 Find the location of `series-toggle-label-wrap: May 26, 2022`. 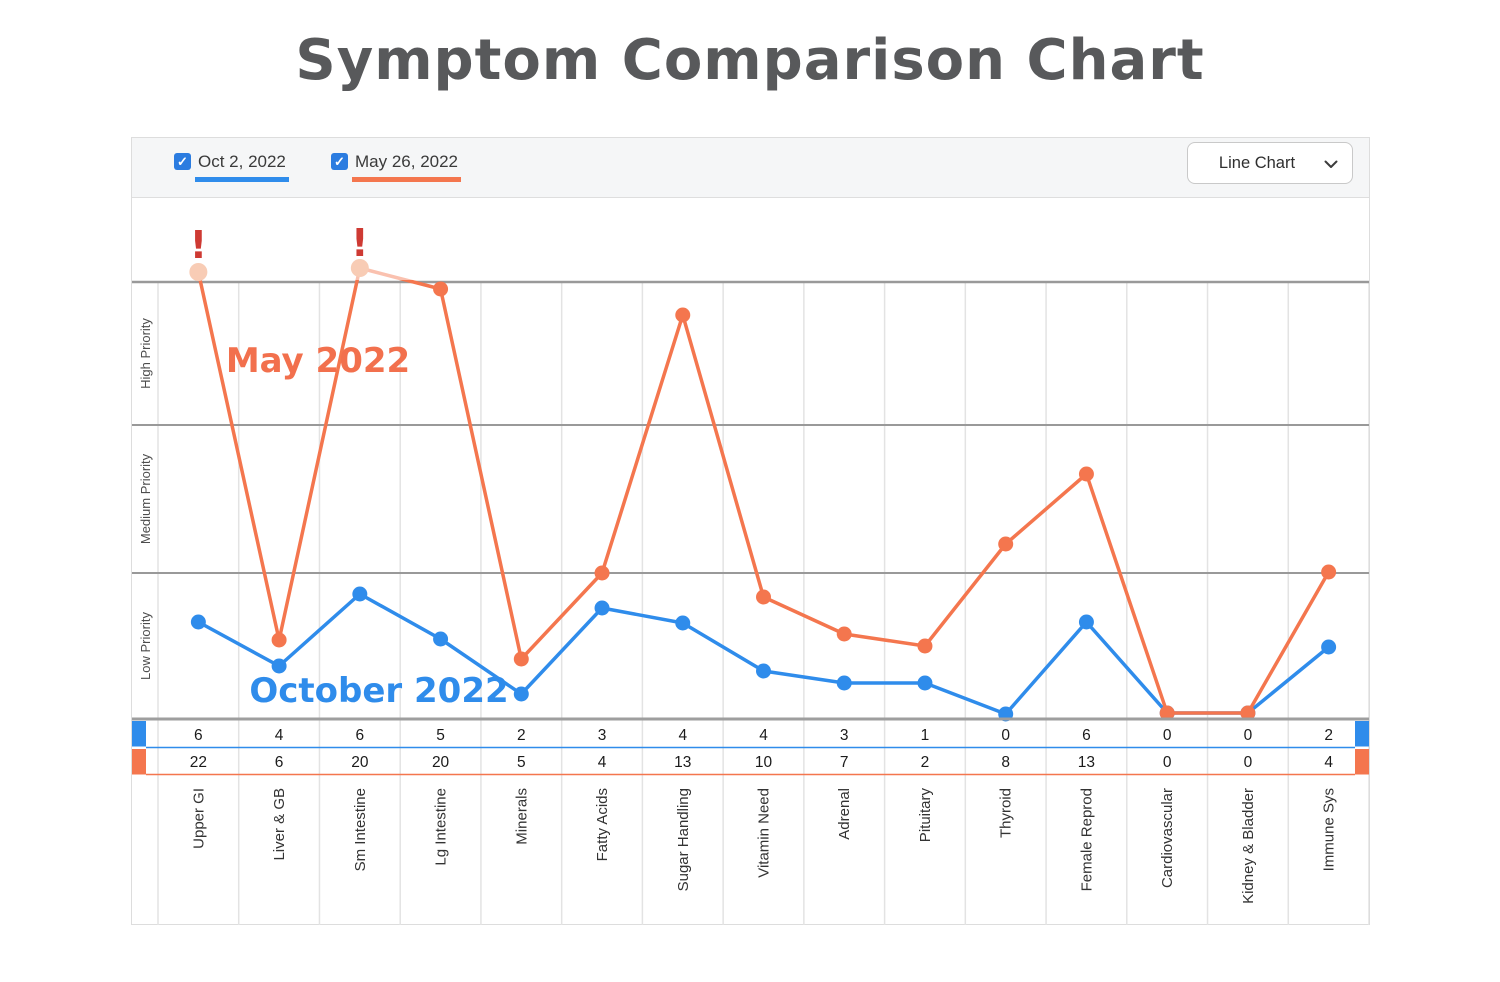

series-toggle-label-wrap: May 26, 2022 is located at coordinates (407, 167).